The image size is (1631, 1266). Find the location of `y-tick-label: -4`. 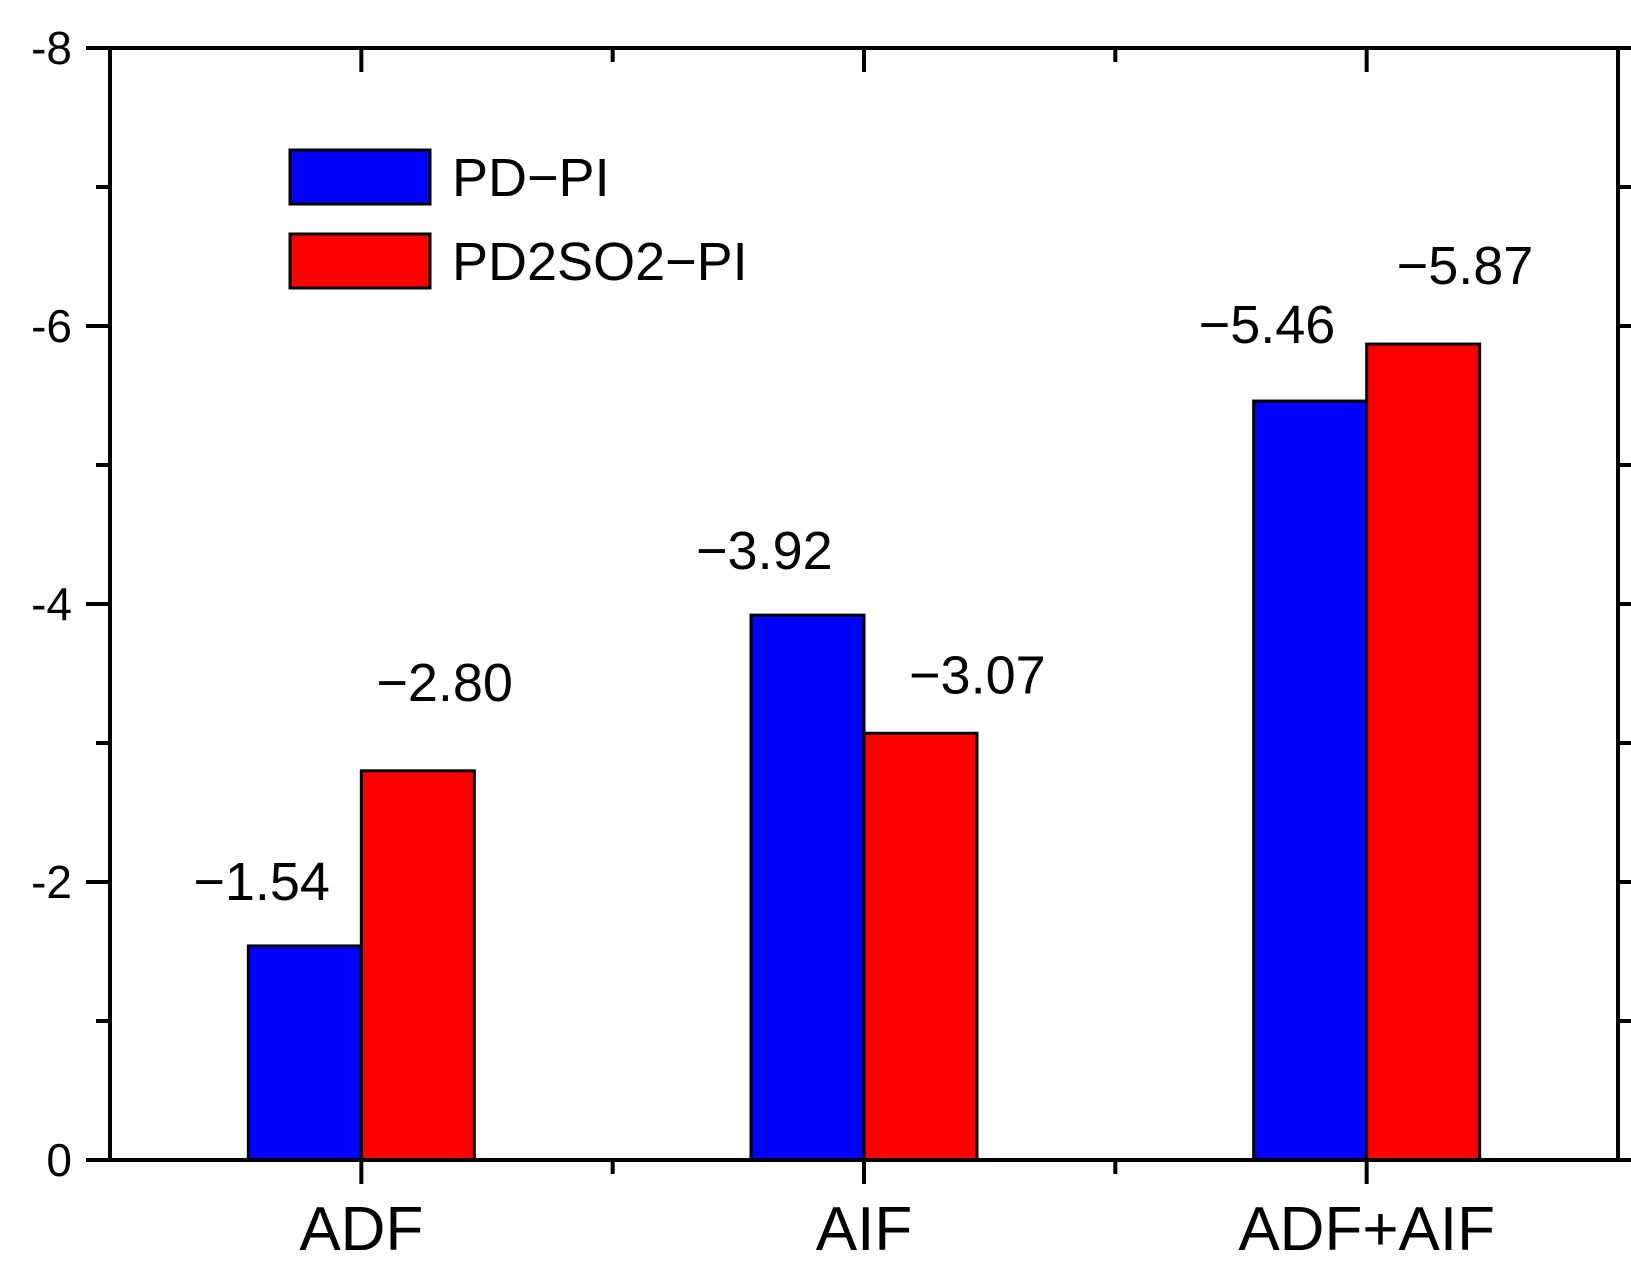

y-tick-label: -4 is located at coordinates (51, 604).